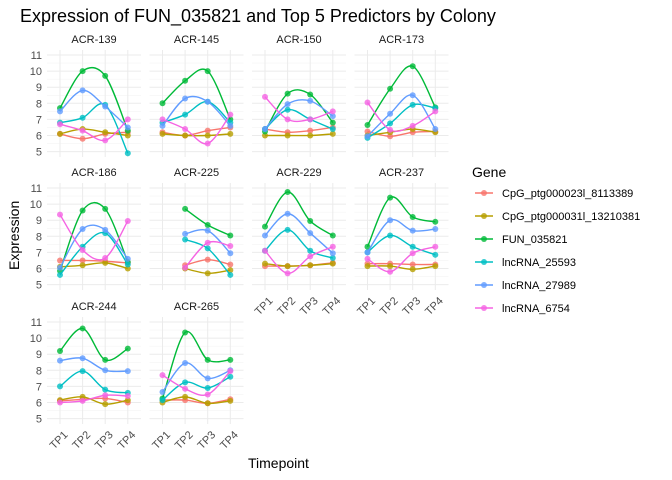  What do you see at coordinates (85, 96) in the screenshot?
I see `facet-panel-acr-139: ACR-139 5 6 7 8 9 10 11` at bounding box center [85, 96].